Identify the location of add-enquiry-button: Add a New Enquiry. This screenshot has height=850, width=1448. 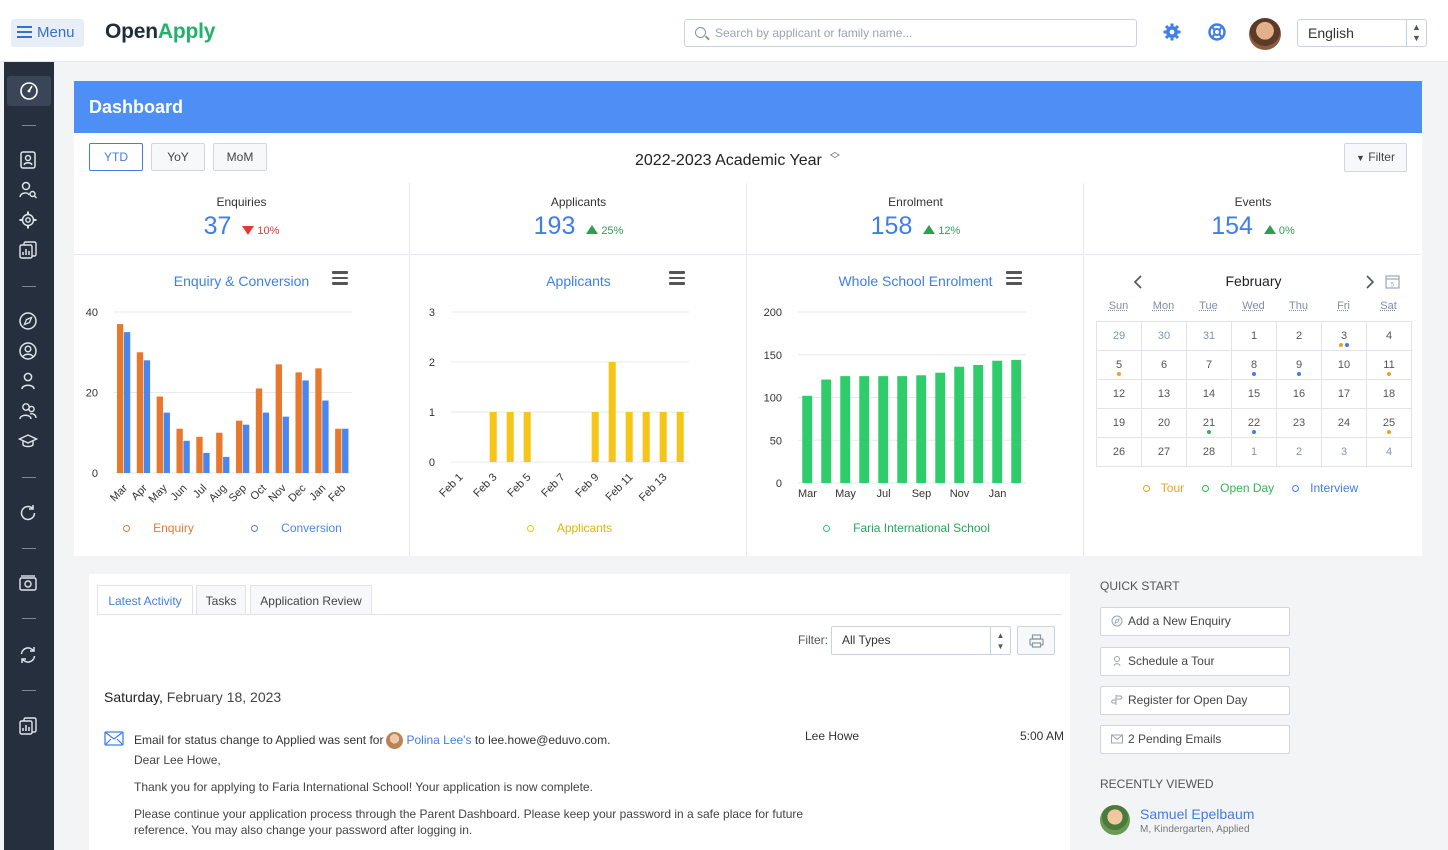
(1195, 621).